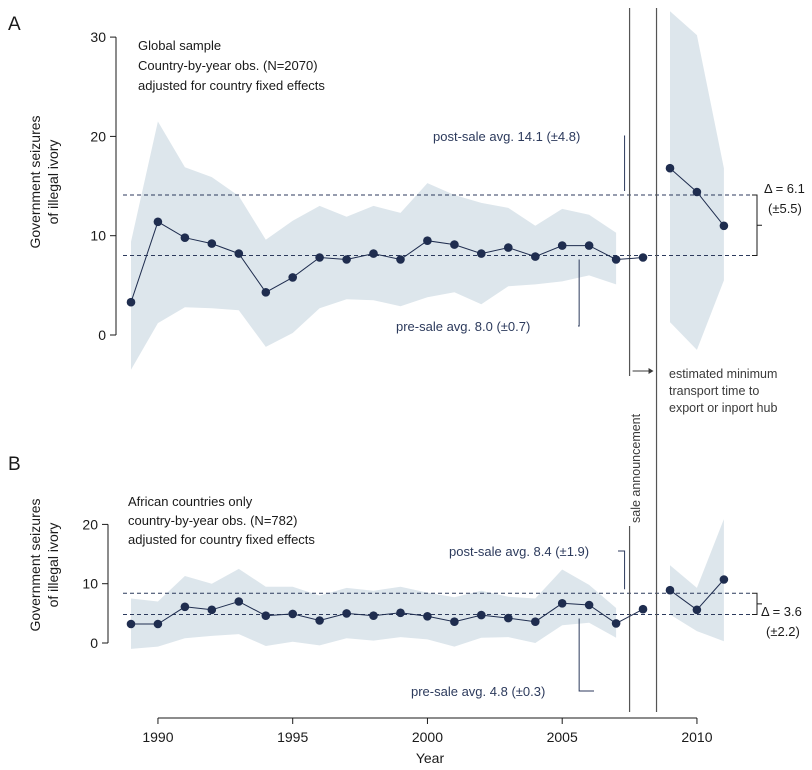 The width and height of the screenshot is (812, 770). Describe the element at coordinates (292, 737) in the screenshot. I see `x-tick-label-1995: 1995` at that location.